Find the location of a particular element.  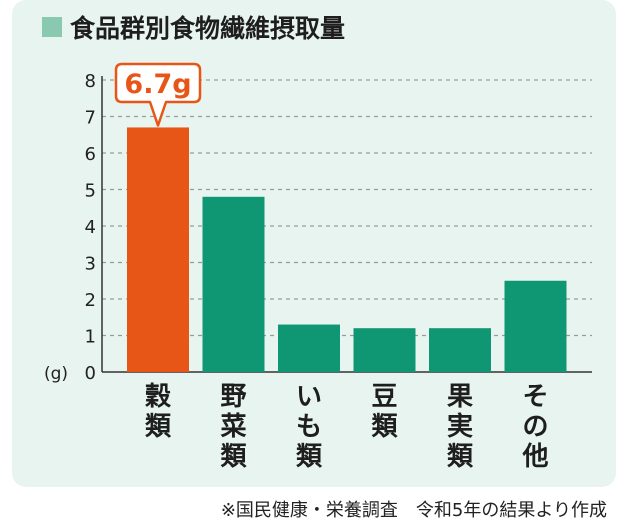

chart-title: 食品群別食物繊維摂取量 is located at coordinates (193, 27).